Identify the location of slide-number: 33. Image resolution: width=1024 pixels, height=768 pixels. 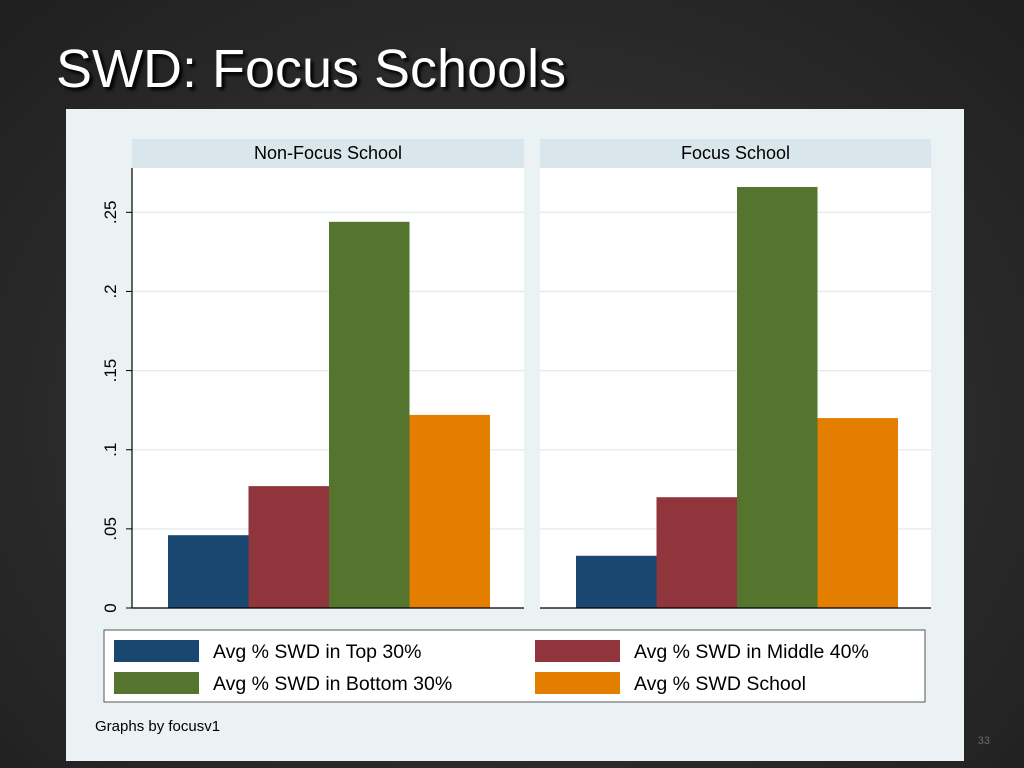
(983, 741).